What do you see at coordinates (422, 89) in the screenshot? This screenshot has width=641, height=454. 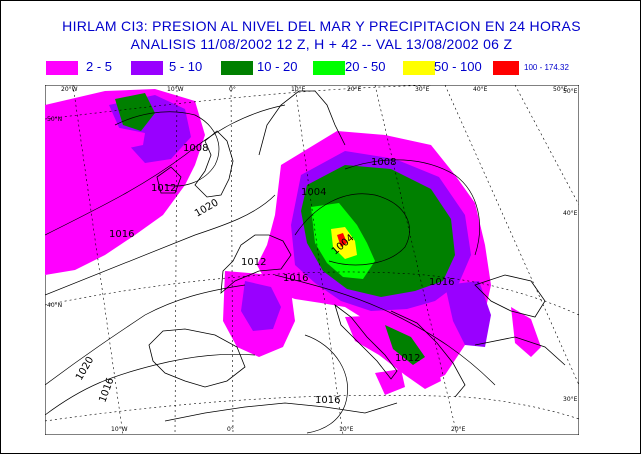 I see `lon-label-top: 30°E` at bounding box center [422, 89].